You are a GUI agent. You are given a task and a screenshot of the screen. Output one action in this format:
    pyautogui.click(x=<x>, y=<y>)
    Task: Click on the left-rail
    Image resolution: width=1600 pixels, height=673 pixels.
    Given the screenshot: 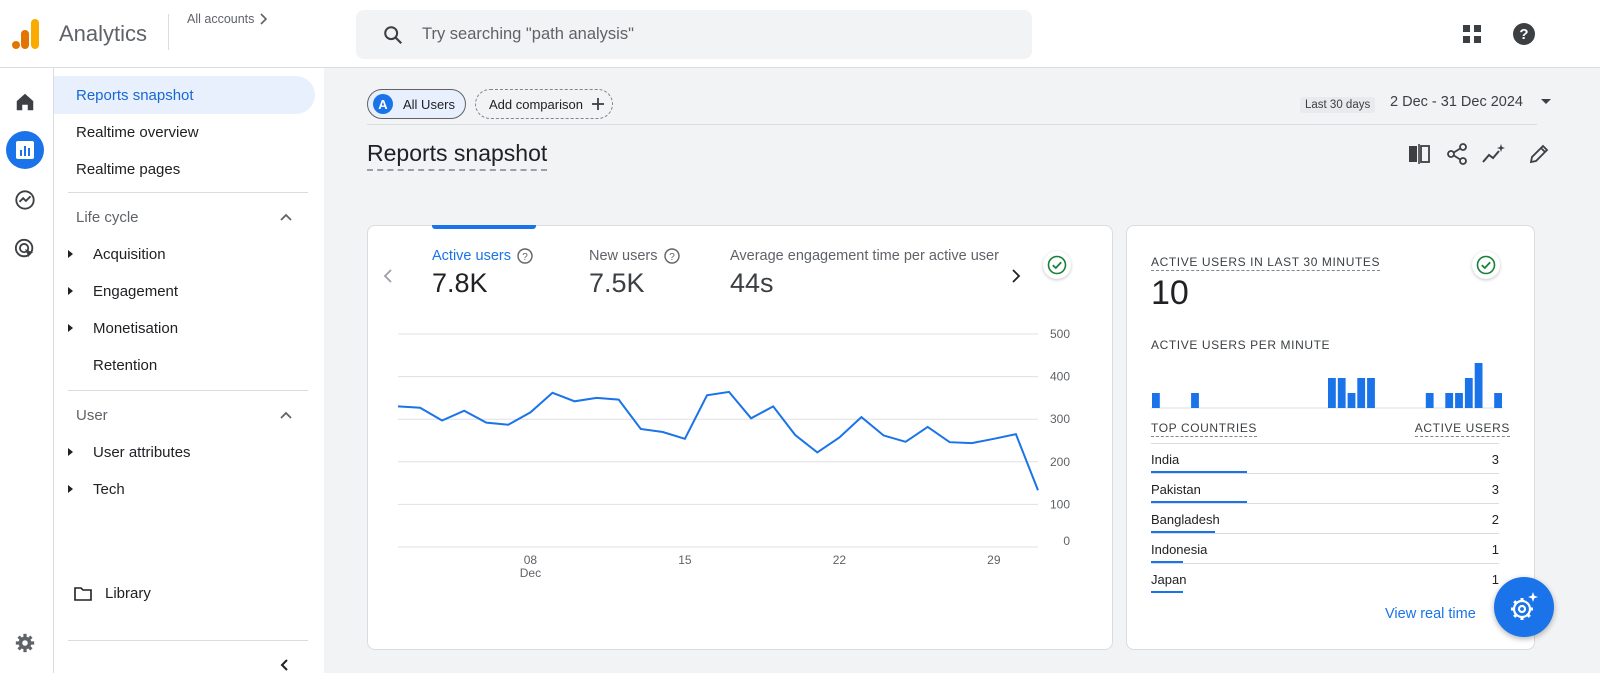 What is the action you would take?
    pyautogui.click(x=27, y=370)
    